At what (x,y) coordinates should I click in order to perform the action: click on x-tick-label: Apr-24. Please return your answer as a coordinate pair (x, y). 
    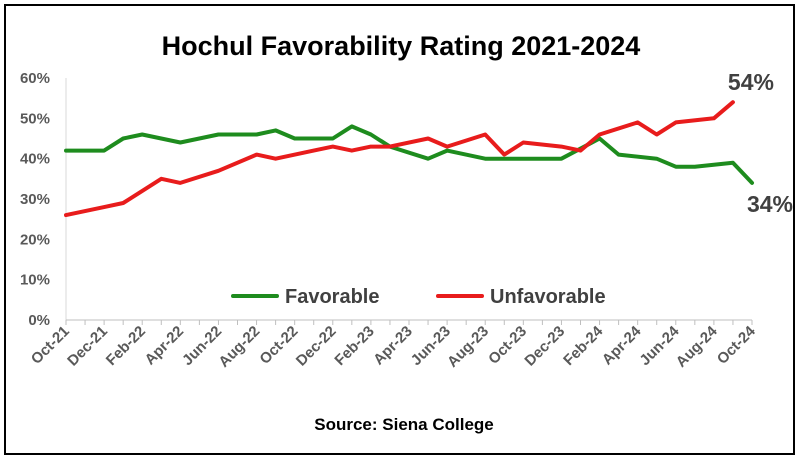
    Looking at the image, I should click on (622, 345).